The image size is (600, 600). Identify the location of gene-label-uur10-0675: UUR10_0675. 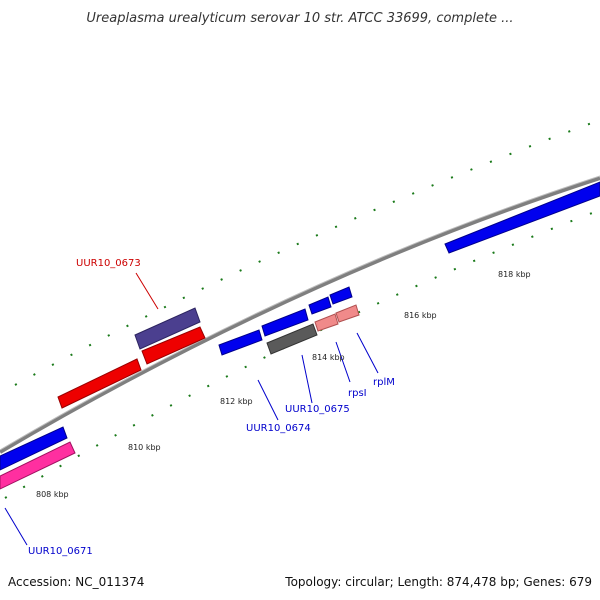
(317, 409).